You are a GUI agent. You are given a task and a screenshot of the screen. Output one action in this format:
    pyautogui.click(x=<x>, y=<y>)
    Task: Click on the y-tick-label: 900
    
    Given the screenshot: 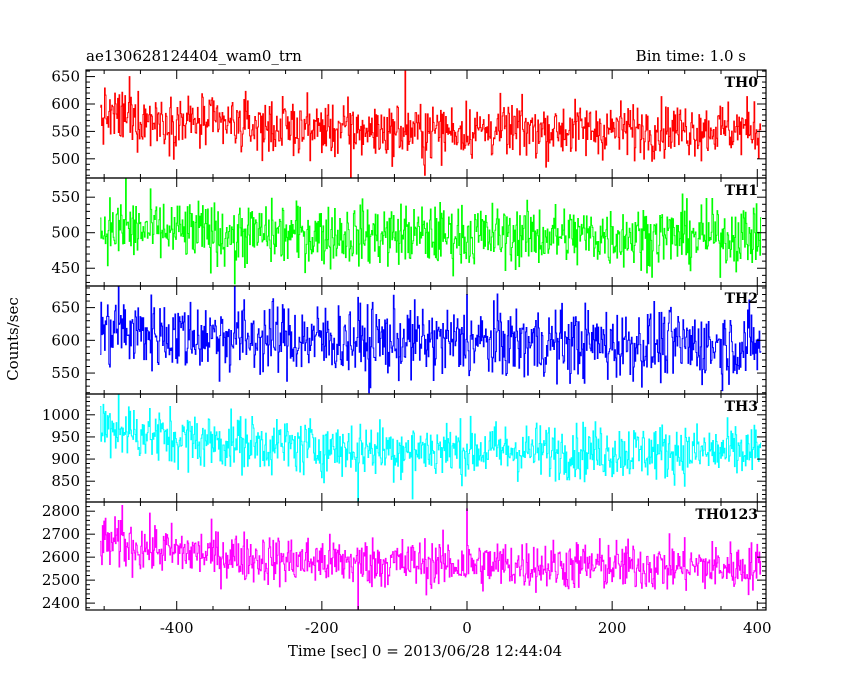 What is the action you would take?
    pyautogui.click(x=65, y=459)
    